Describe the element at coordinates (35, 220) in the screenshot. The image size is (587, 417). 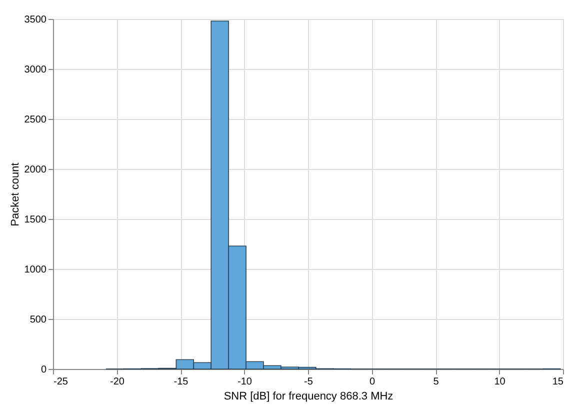
I see `y-tick-label: 1500` at that location.